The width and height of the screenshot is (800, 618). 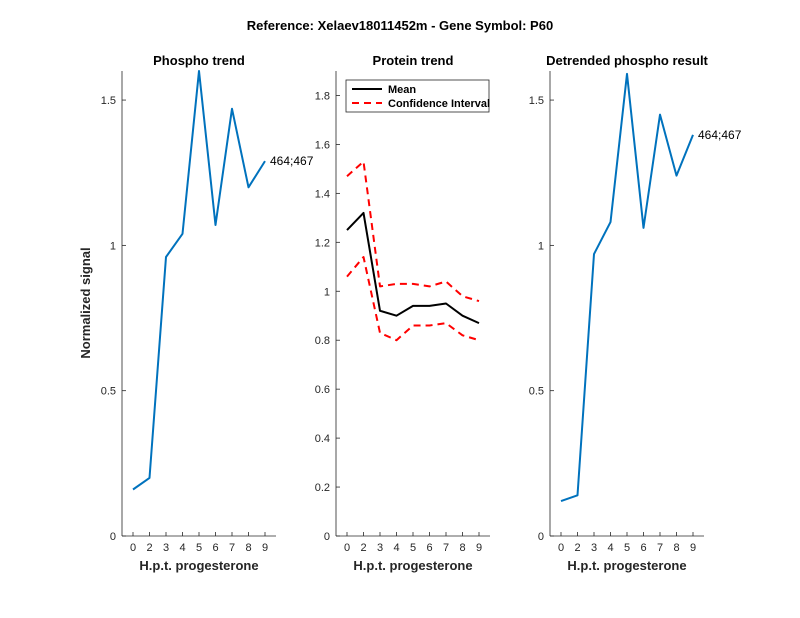 I want to click on y-tick-label: 1.8, so click(x=322, y=96).